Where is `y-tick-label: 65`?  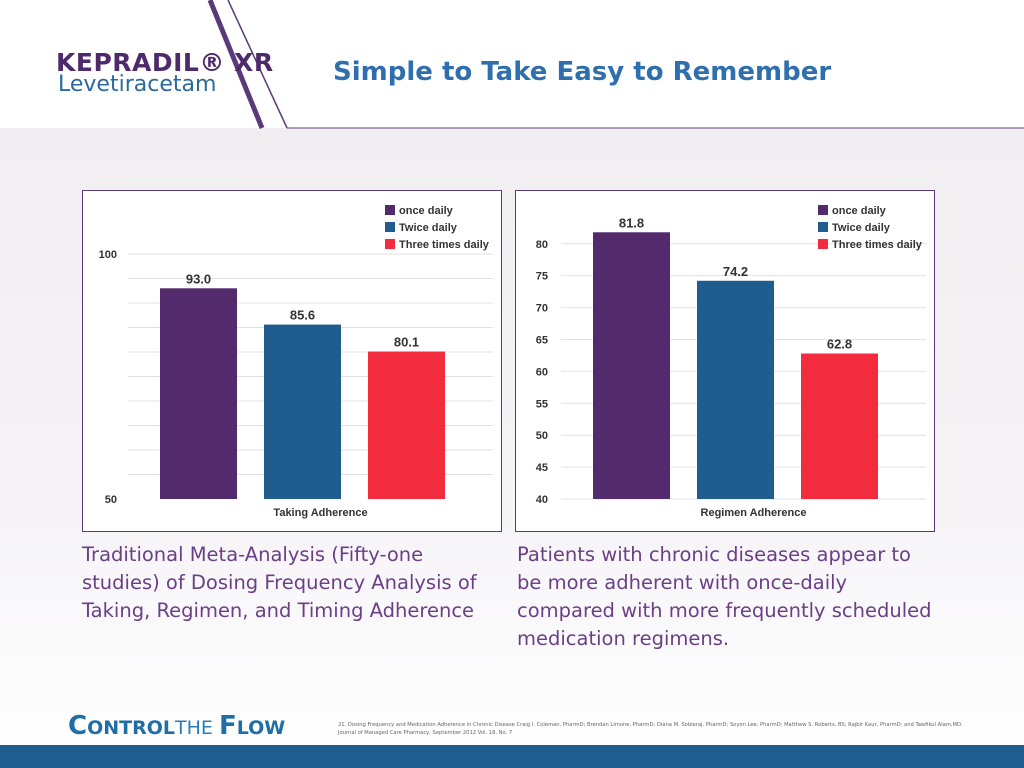 y-tick-label: 65 is located at coordinates (542, 340).